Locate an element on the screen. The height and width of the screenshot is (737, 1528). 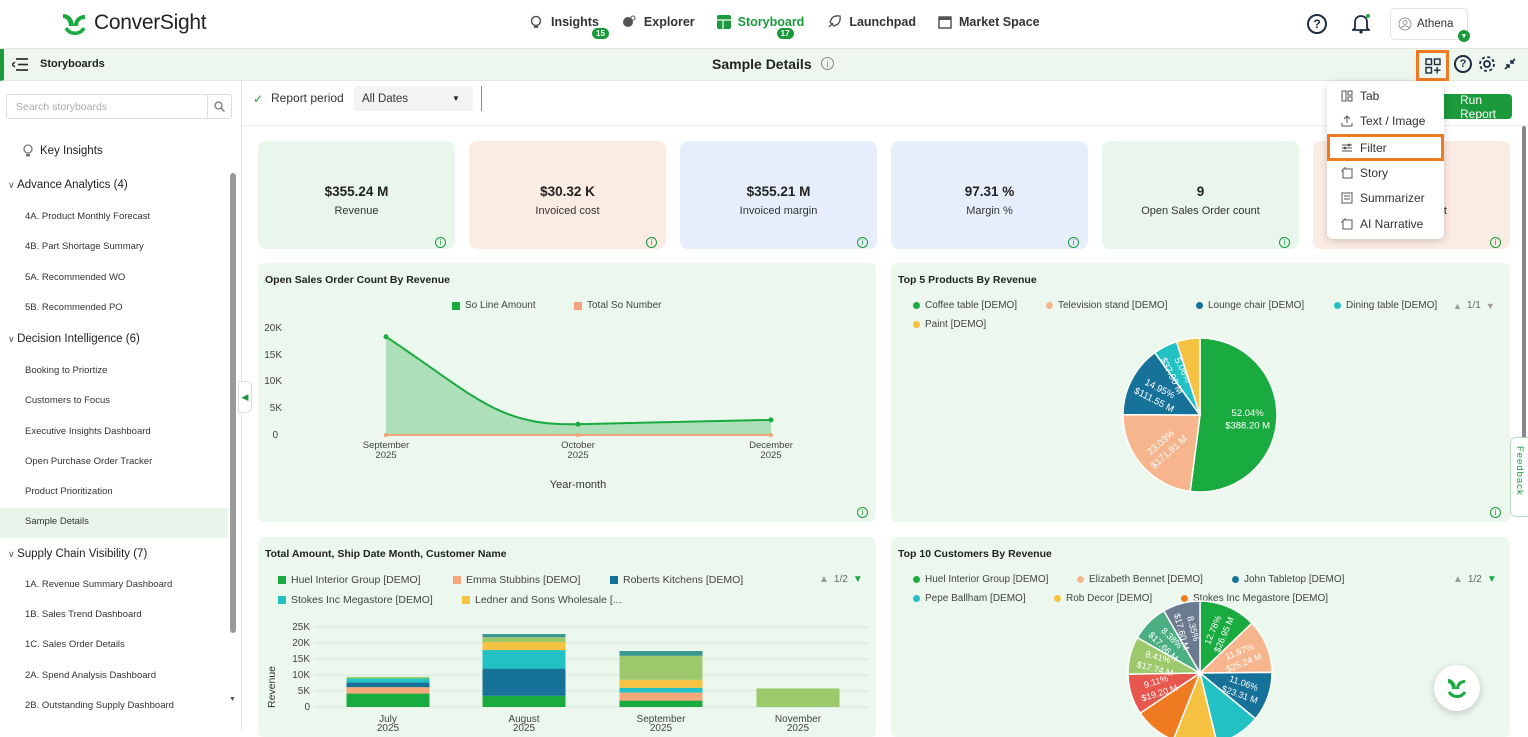
report-period-select: All Dates ▼ is located at coordinates (413, 98).